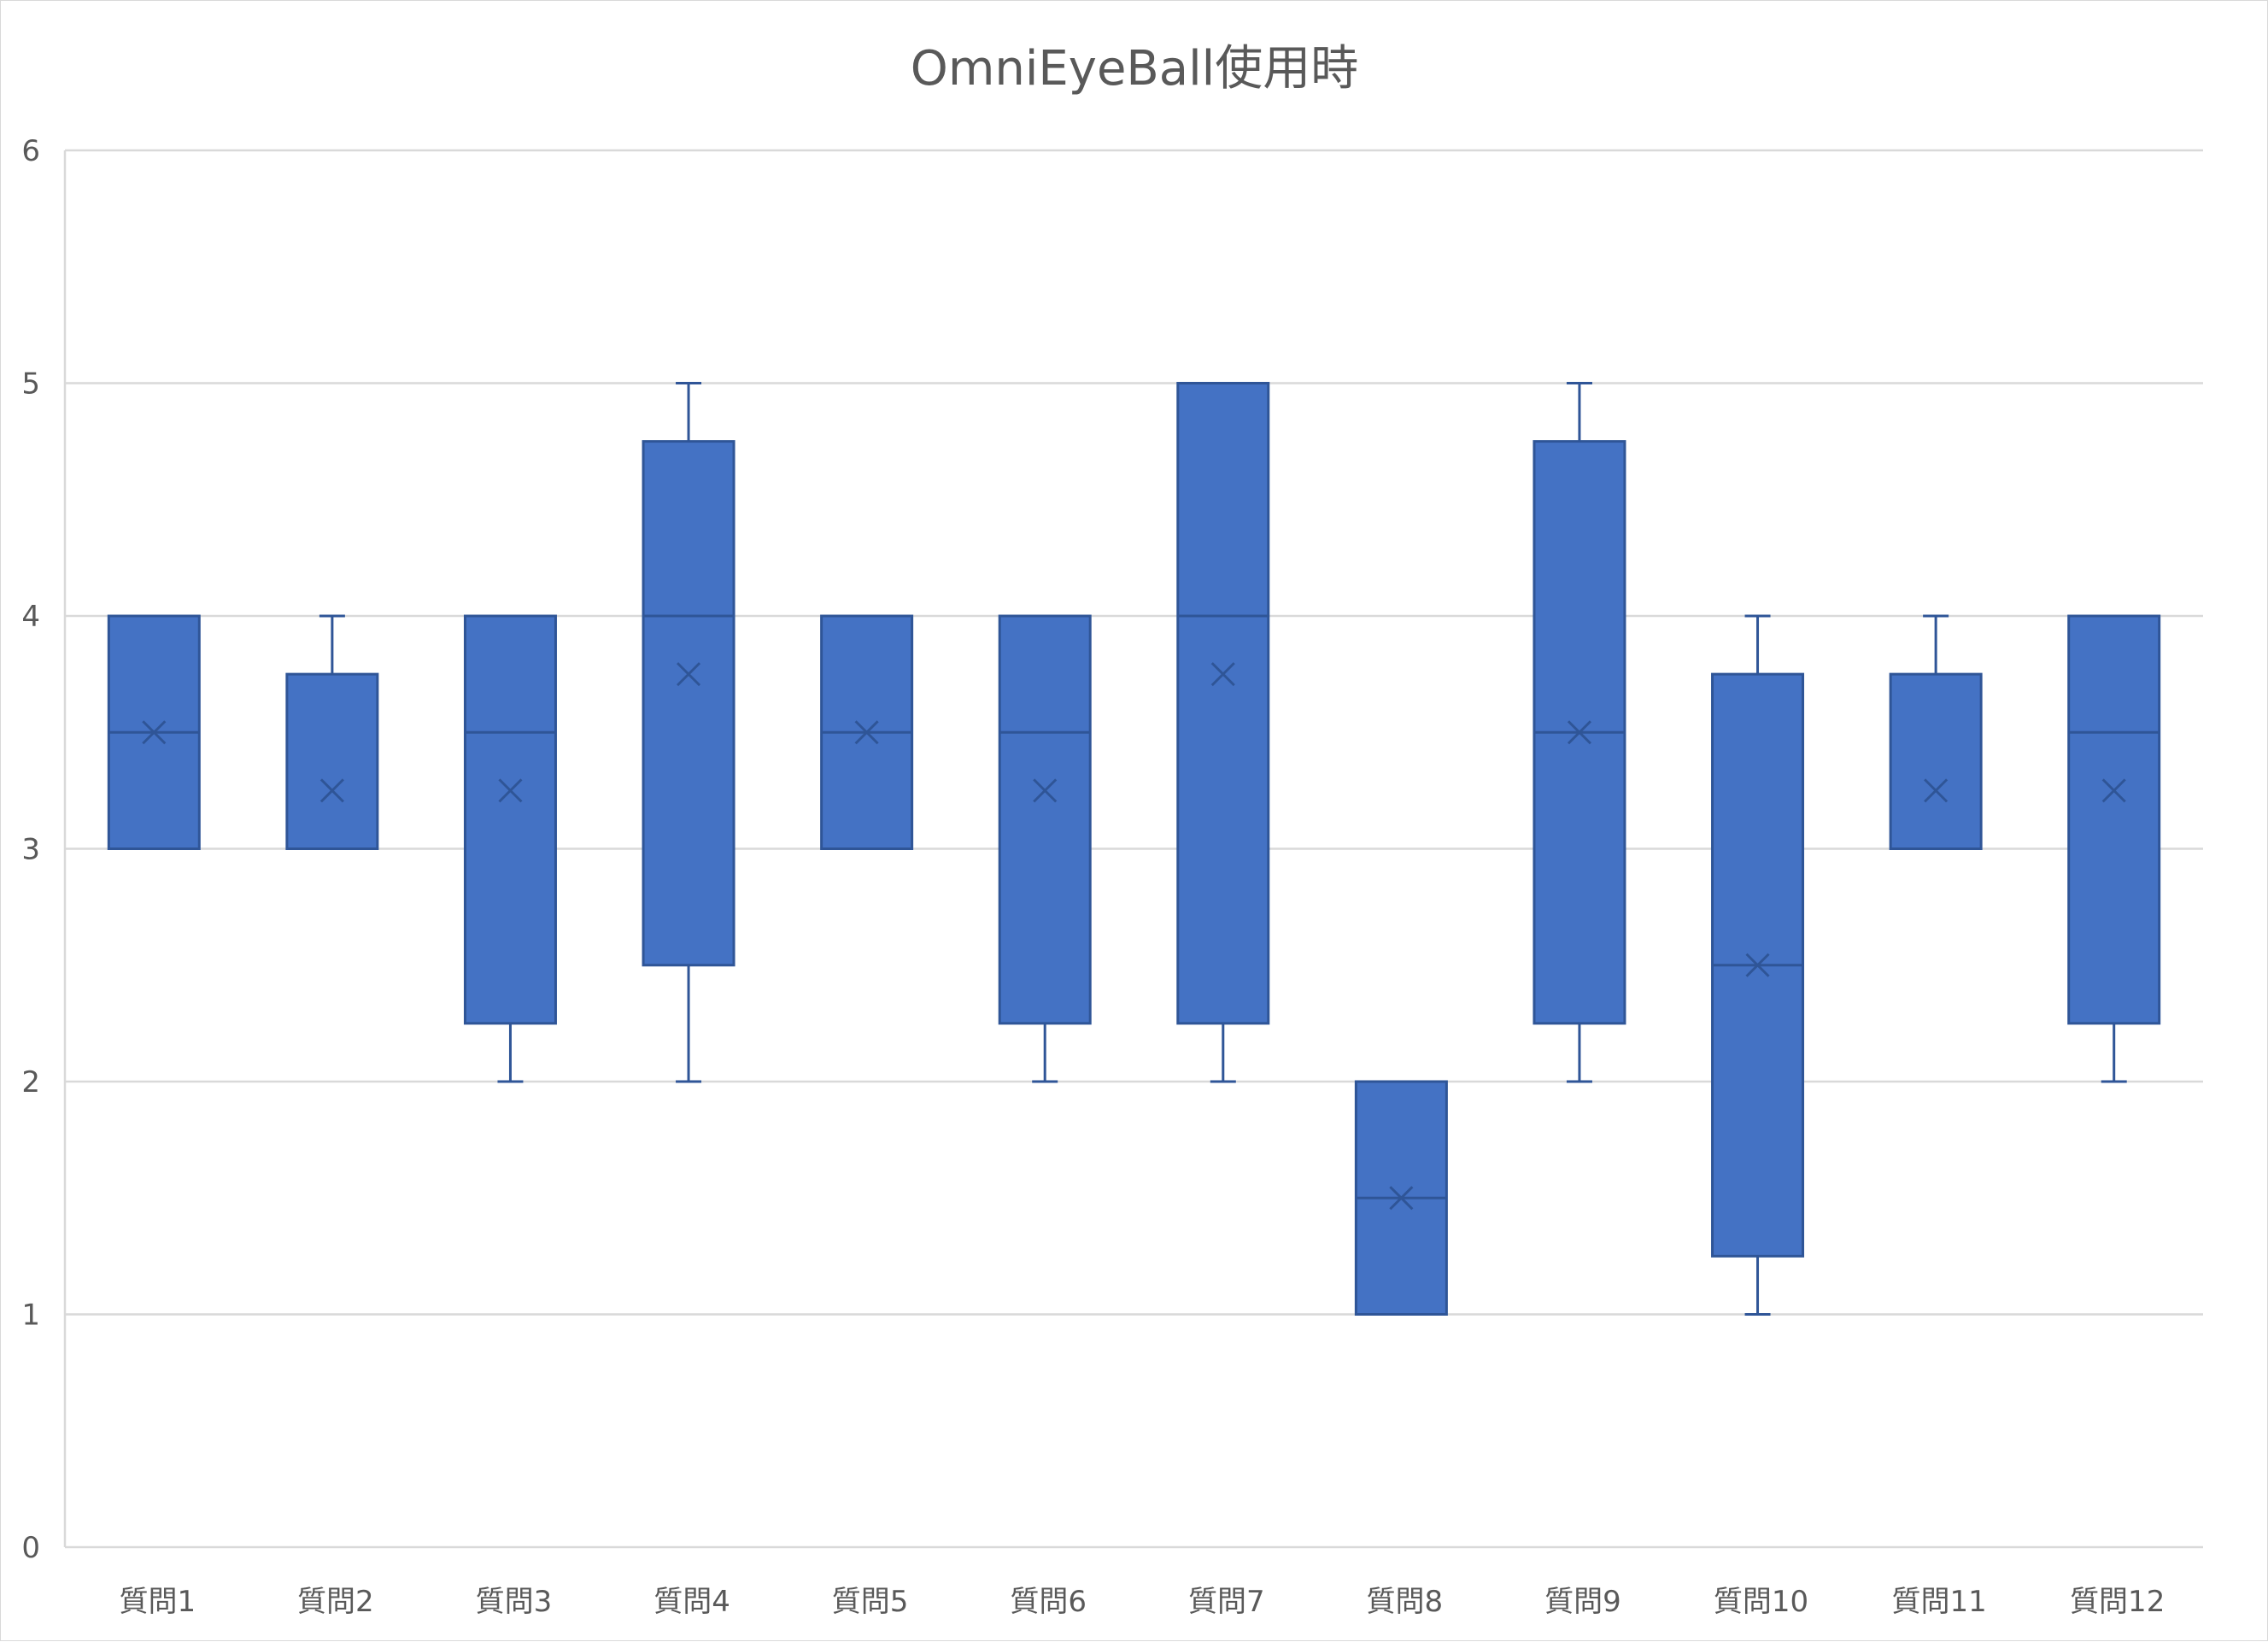  What do you see at coordinates (335, 1602) in the screenshot?
I see `x-tick-label: 質問2` at bounding box center [335, 1602].